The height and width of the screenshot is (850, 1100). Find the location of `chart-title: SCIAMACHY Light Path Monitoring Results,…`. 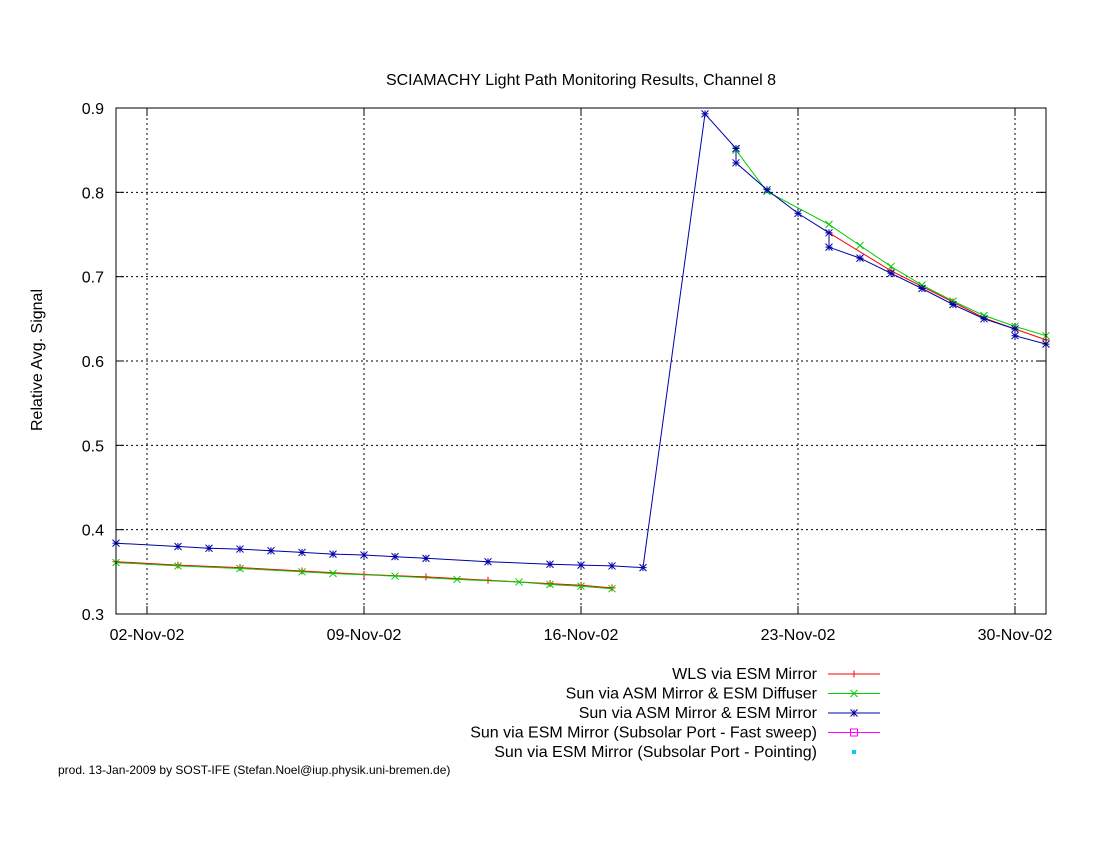

chart-title: SCIAMACHY Light Path Monitoring Results,… is located at coordinates (581, 80).